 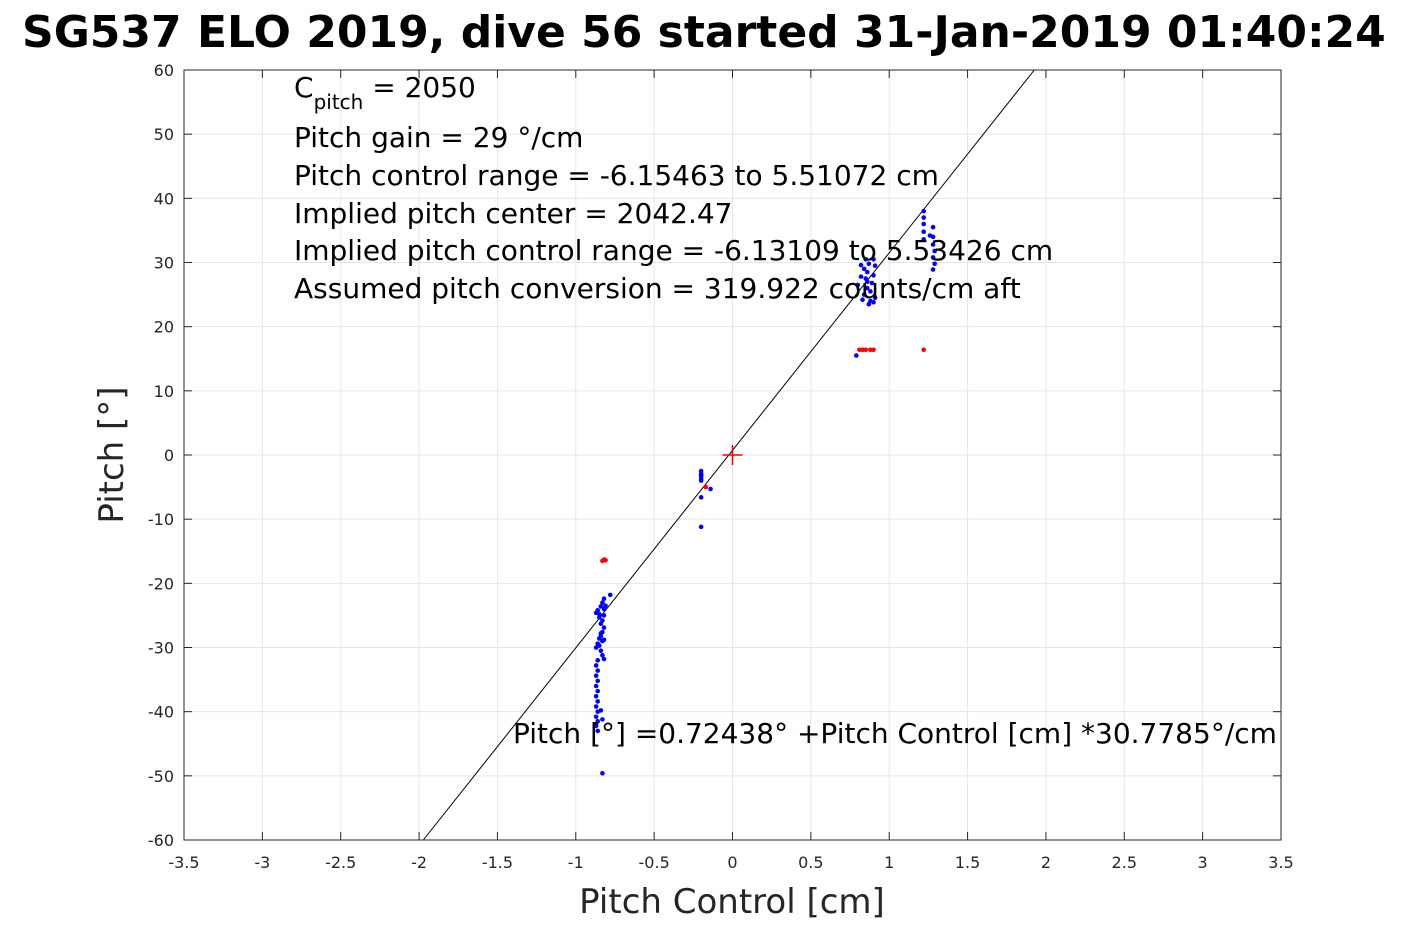 What do you see at coordinates (169, 455) in the screenshot?
I see `y-tick-label: 0` at bounding box center [169, 455].